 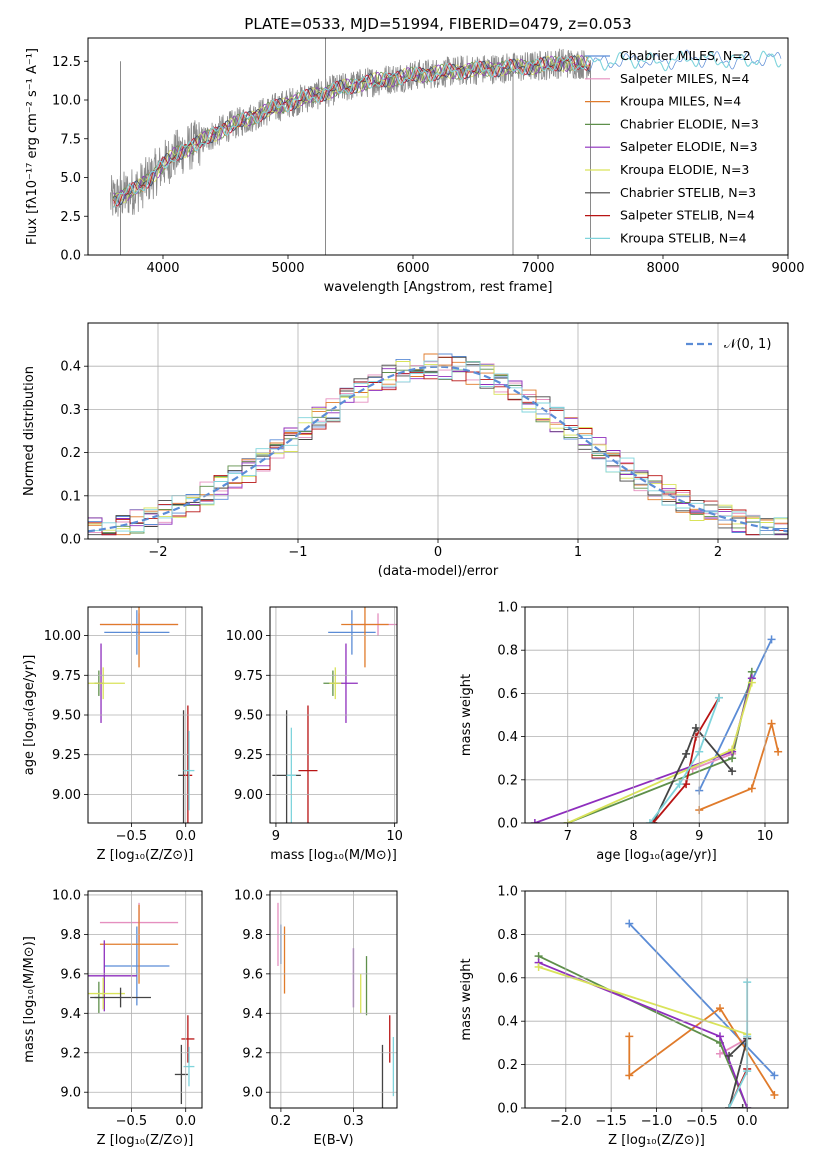 I want to click on tick-label-y: 9.2, so click(x=70, y=1053).